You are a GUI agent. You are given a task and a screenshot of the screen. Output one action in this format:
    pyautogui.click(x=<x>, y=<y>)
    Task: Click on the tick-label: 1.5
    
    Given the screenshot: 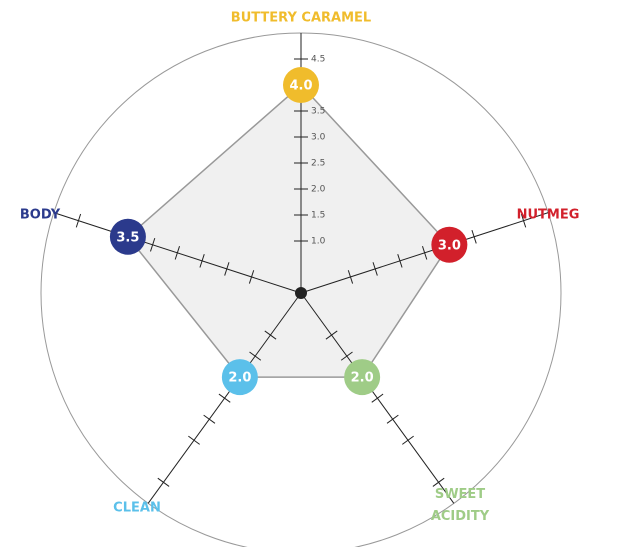 What is the action you would take?
    pyautogui.click(x=318, y=216)
    